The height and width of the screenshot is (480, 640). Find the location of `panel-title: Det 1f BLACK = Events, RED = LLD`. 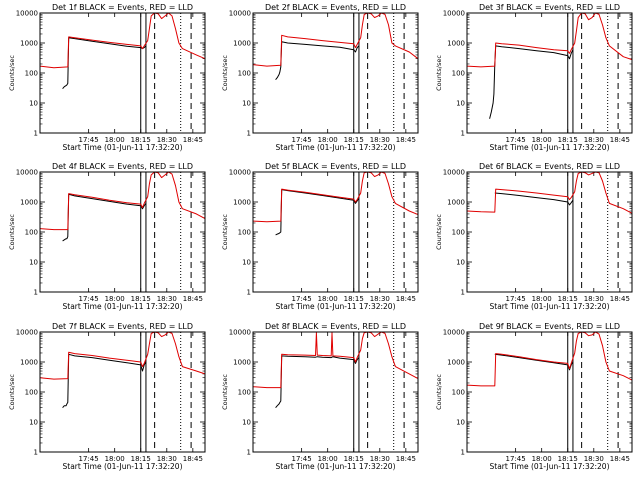

panel-title: Det 1f BLACK = Events, RED = LLD is located at coordinates (122, 7).